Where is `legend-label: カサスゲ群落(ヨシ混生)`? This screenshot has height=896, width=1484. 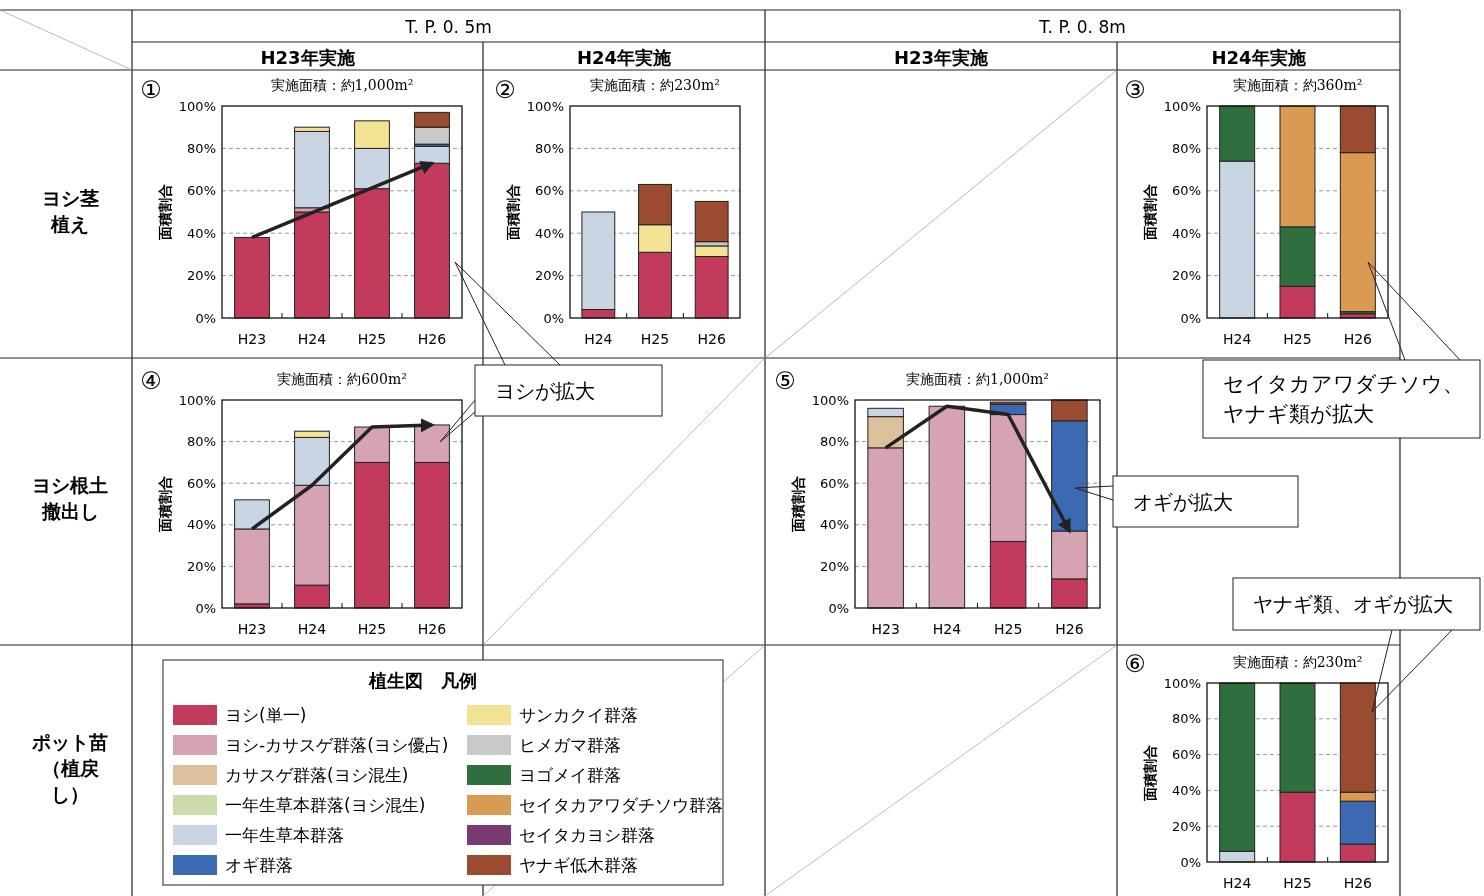 legend-label: カサスゲ群落(ヨシ混生) is located at coordinates (317, 774).